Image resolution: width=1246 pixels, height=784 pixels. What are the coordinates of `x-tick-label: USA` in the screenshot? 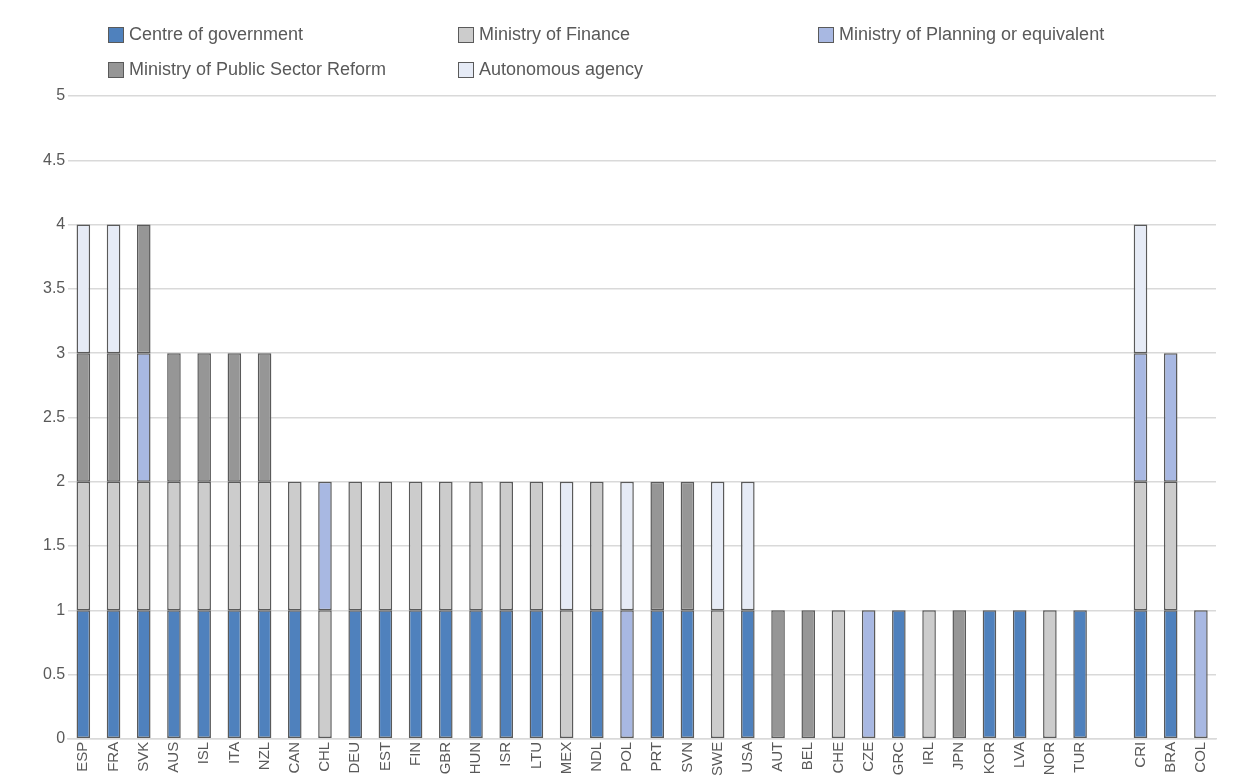 It's located at (746, 757).